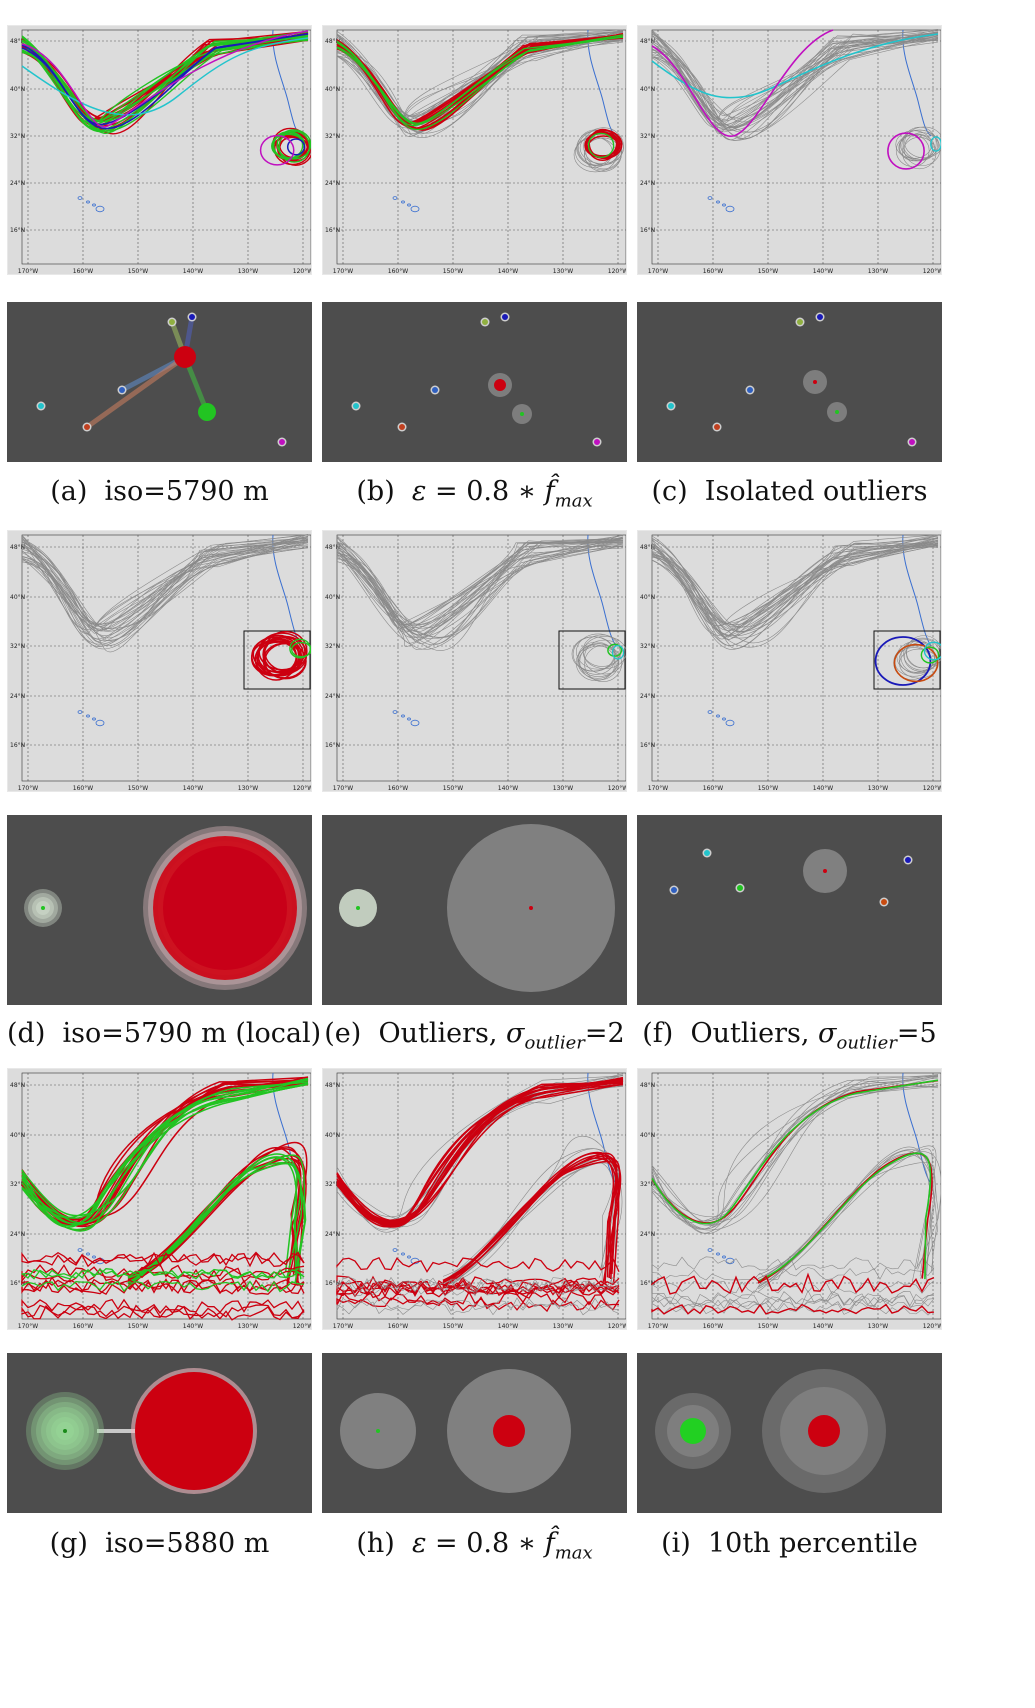  I want to click on cluster-panel-i, so click(789, 1433).